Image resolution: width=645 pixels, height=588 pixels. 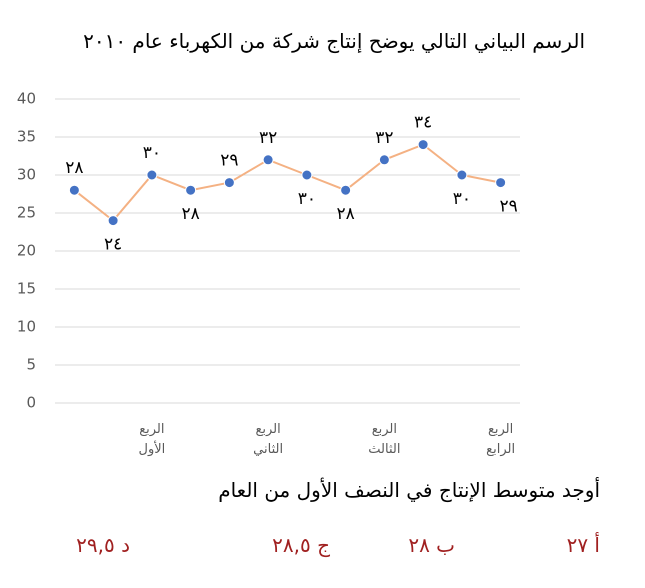 What do you see at coordinates (31, 365) in the screenshot?
I see `y-tick-label: 5` at bounding box center [31, 365].